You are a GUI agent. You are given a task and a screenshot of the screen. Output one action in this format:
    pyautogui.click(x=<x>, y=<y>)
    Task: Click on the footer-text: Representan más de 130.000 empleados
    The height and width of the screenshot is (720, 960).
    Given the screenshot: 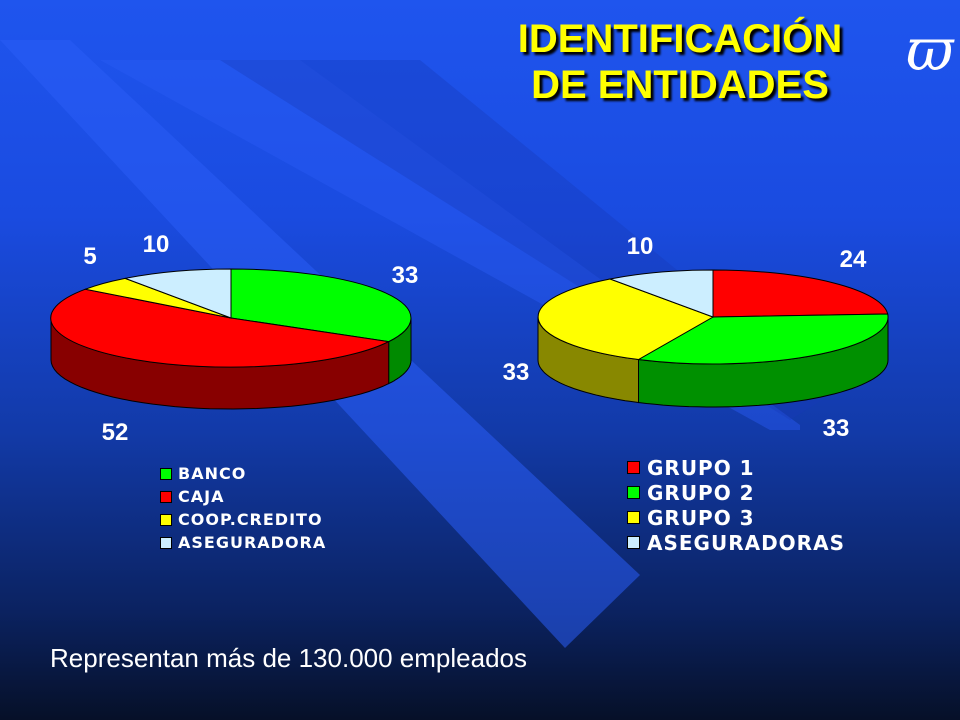 What is the action you would take?
    pyautogui.click(x=288, y=658)
    